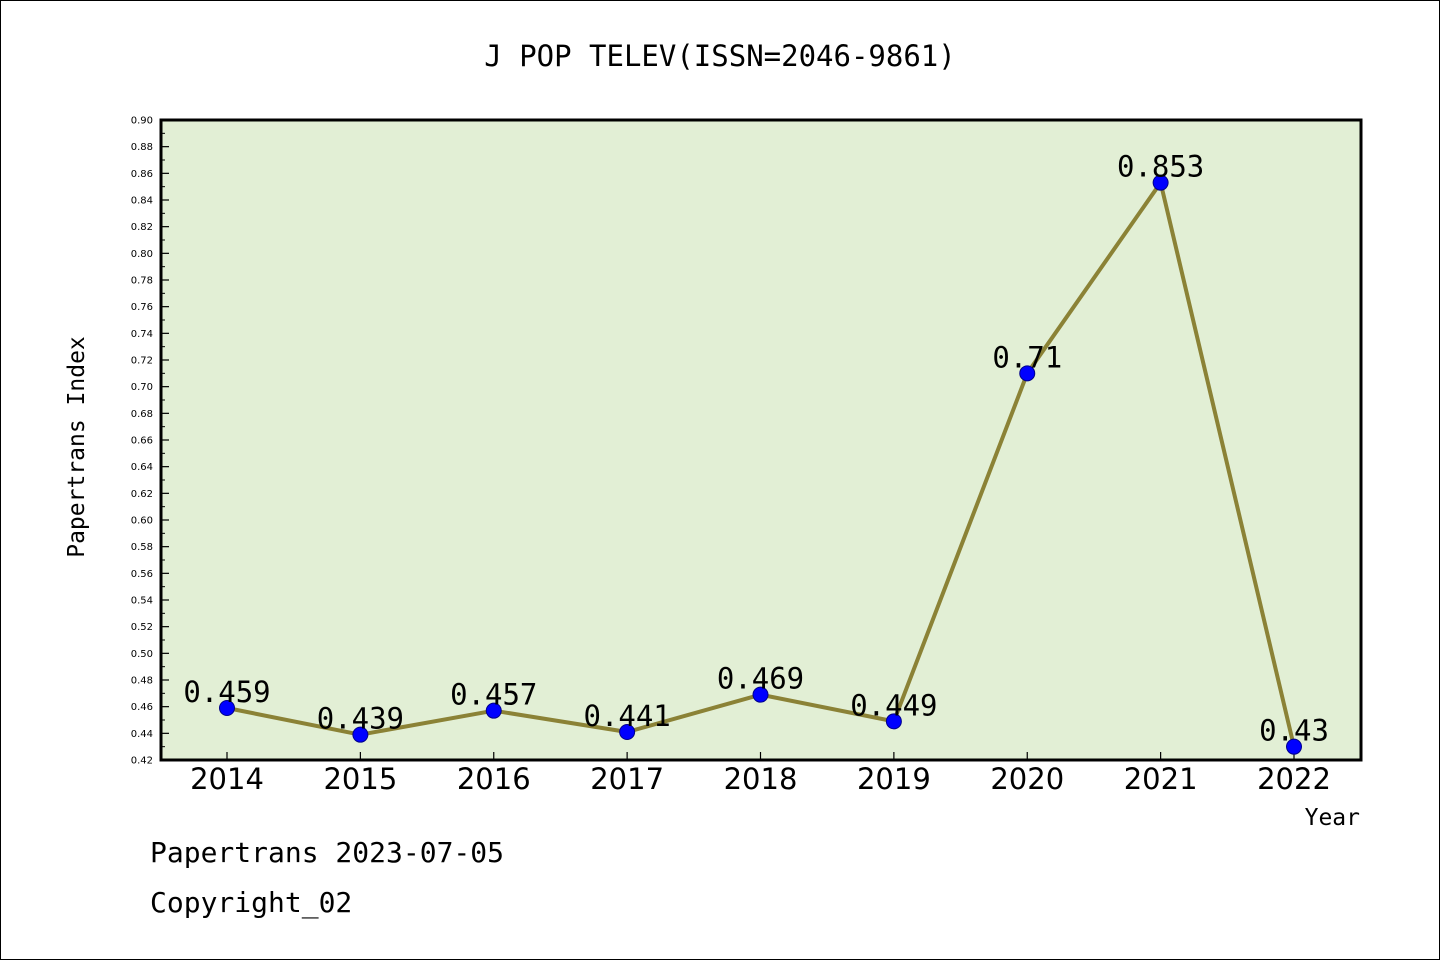  What do you see at coordinates (761, 779) in the screenshot?
I see `x-tick-label: 2018` at bounding box center [761, 779].